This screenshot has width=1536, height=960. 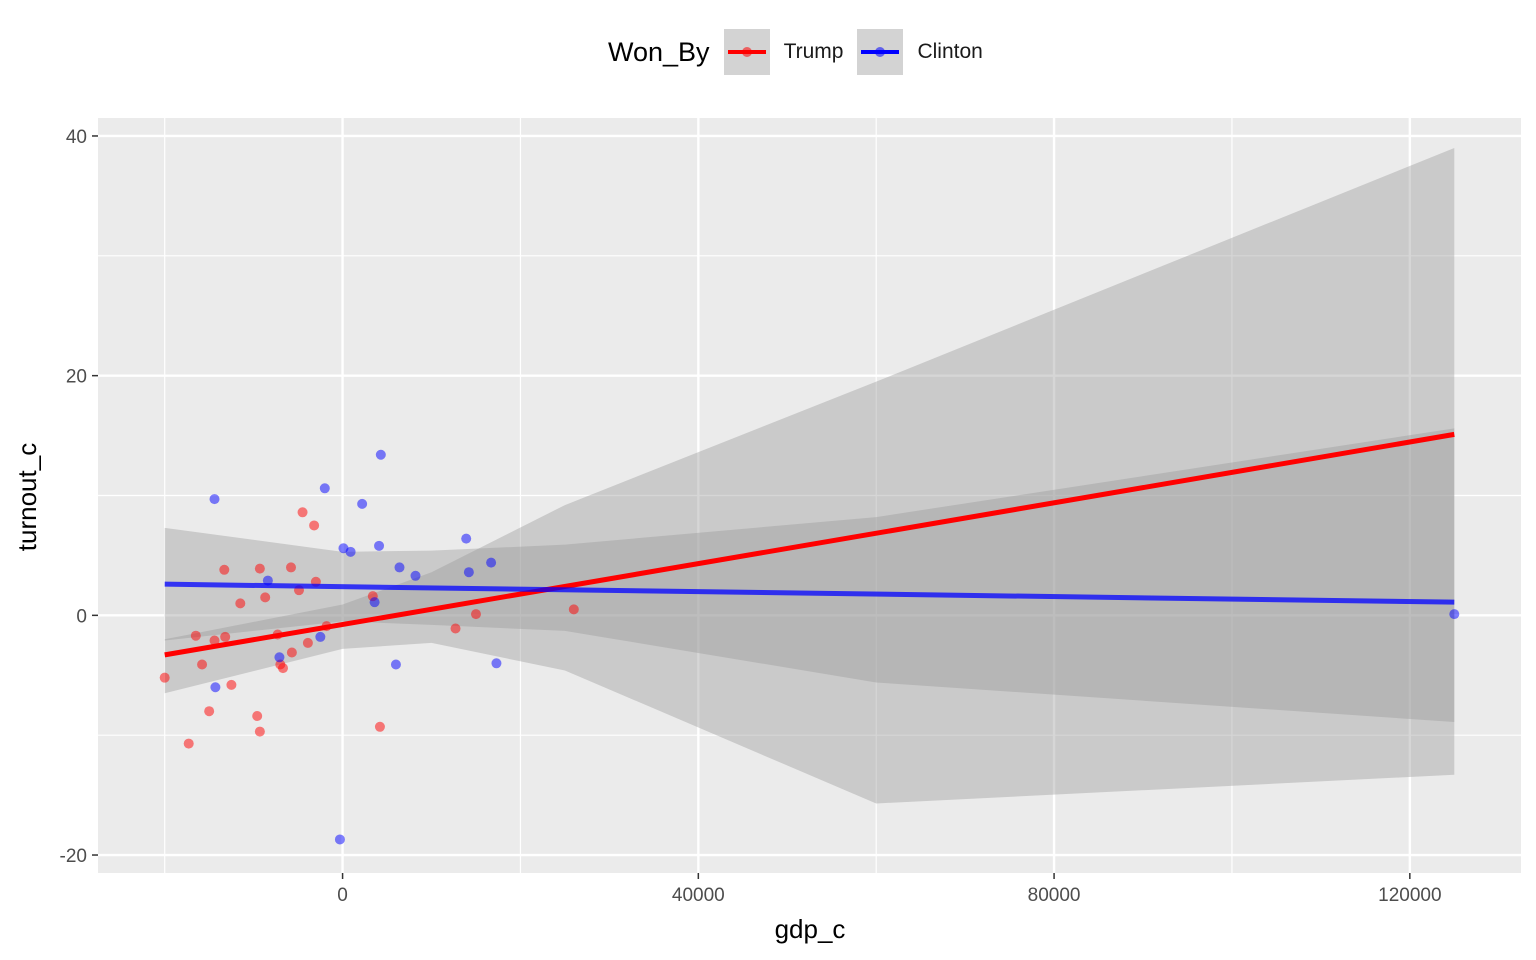 What do you see at coordinates (76, 137) in the screenshot?
I see `y-tick-label: 40` at bounding box center [76, 137].